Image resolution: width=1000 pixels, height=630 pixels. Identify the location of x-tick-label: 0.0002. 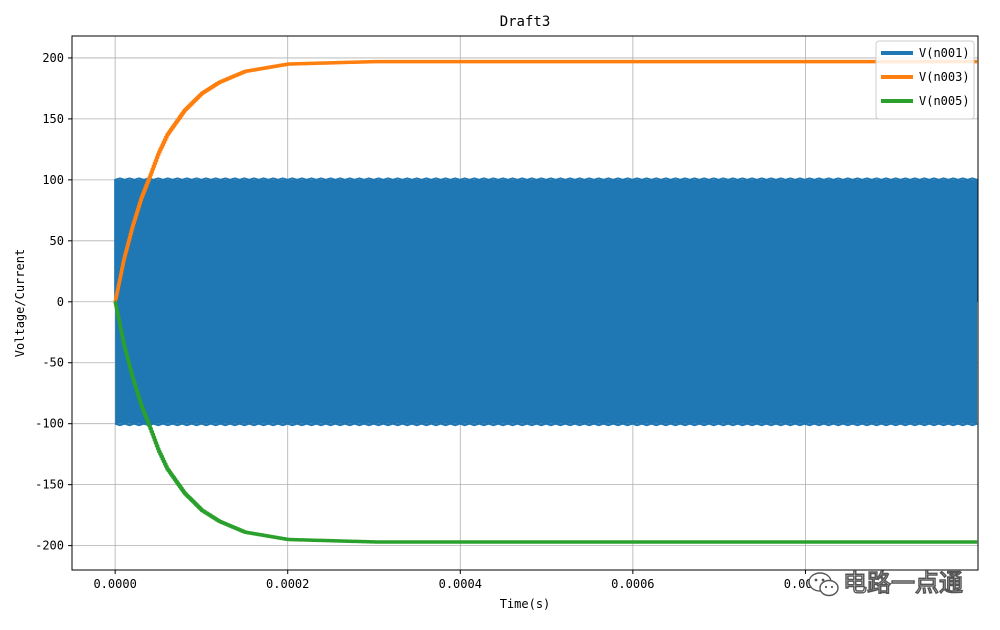
(287, 584).